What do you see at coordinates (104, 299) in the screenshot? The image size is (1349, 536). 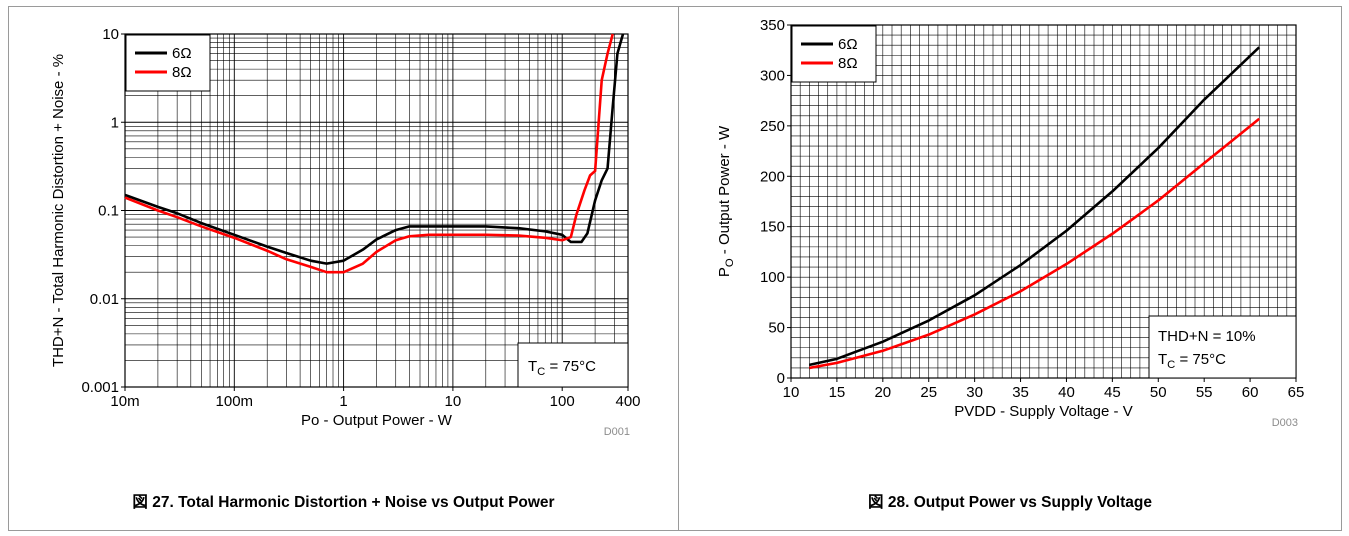 I see `y-tick-label: 0.01` at bounding box center [104, 299].